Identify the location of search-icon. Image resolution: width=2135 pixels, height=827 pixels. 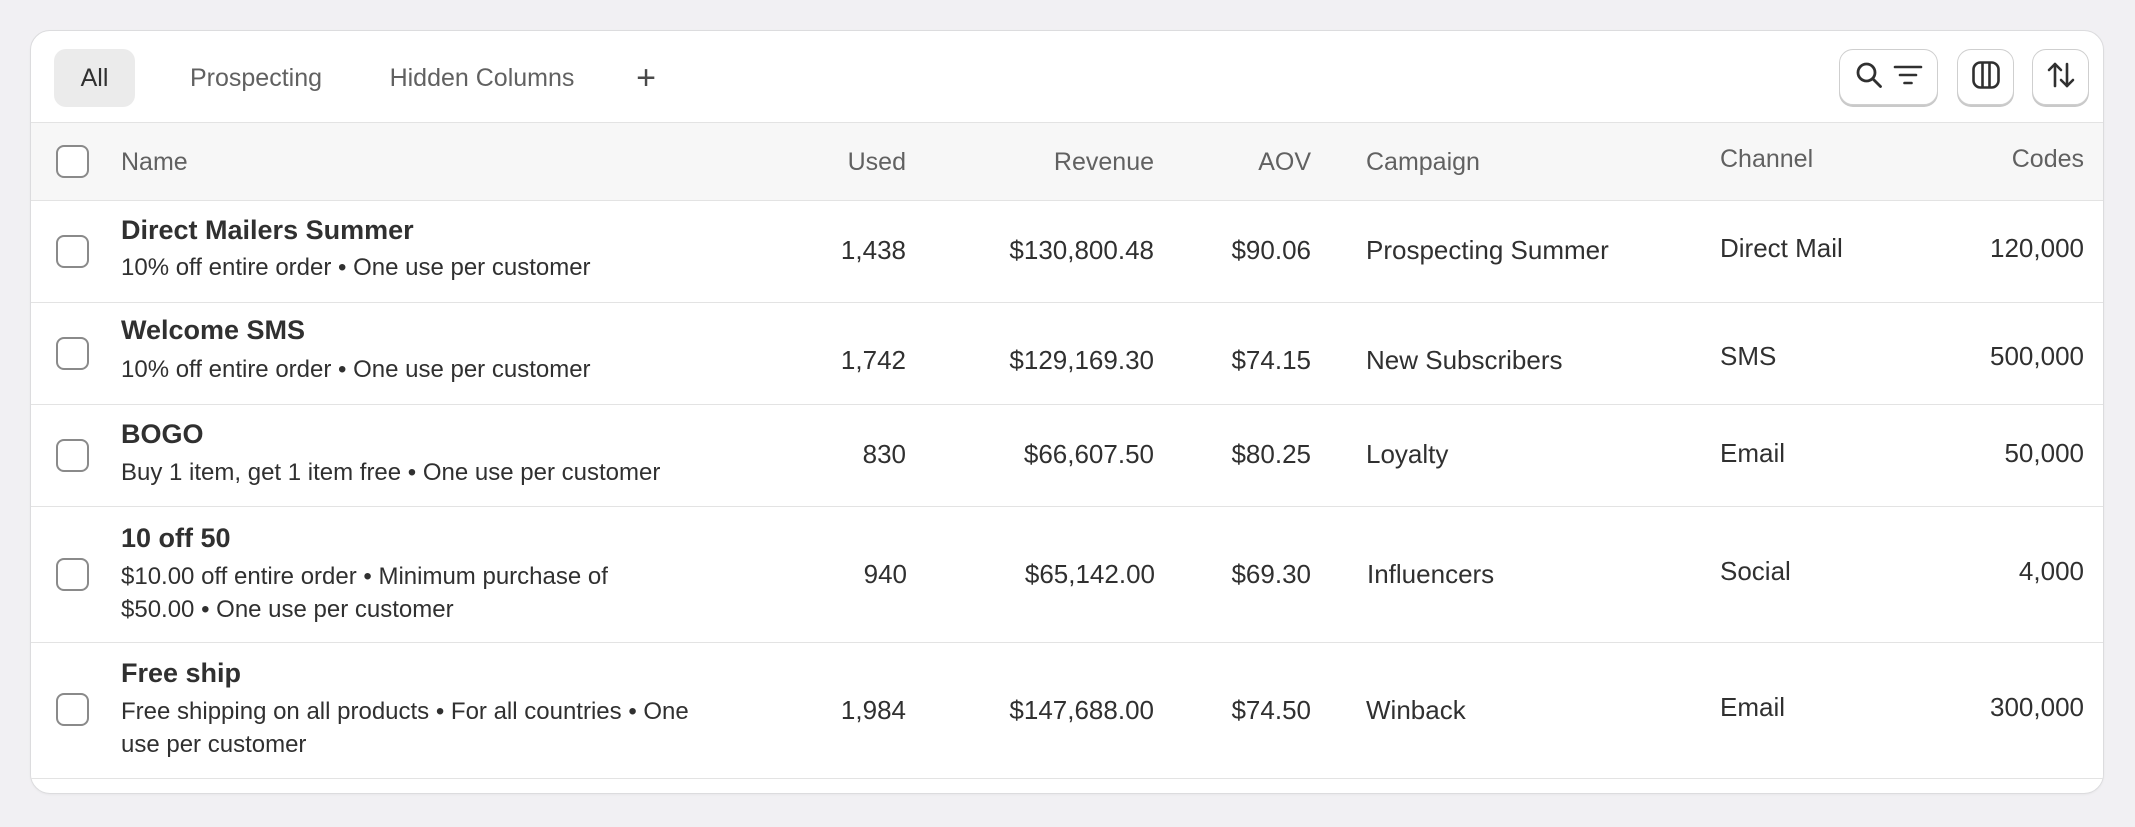
(1869, 77).